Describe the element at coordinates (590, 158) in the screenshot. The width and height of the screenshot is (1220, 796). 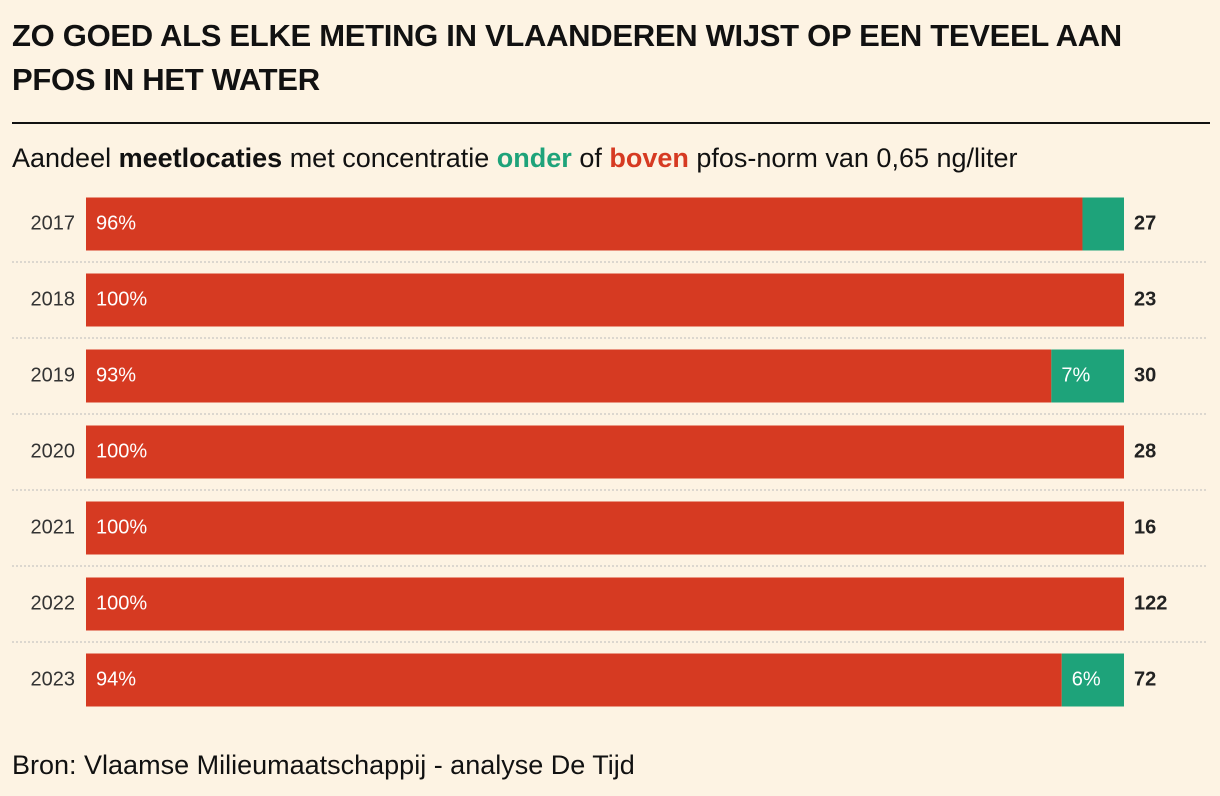
I see `subtitle-text: of` at that location.